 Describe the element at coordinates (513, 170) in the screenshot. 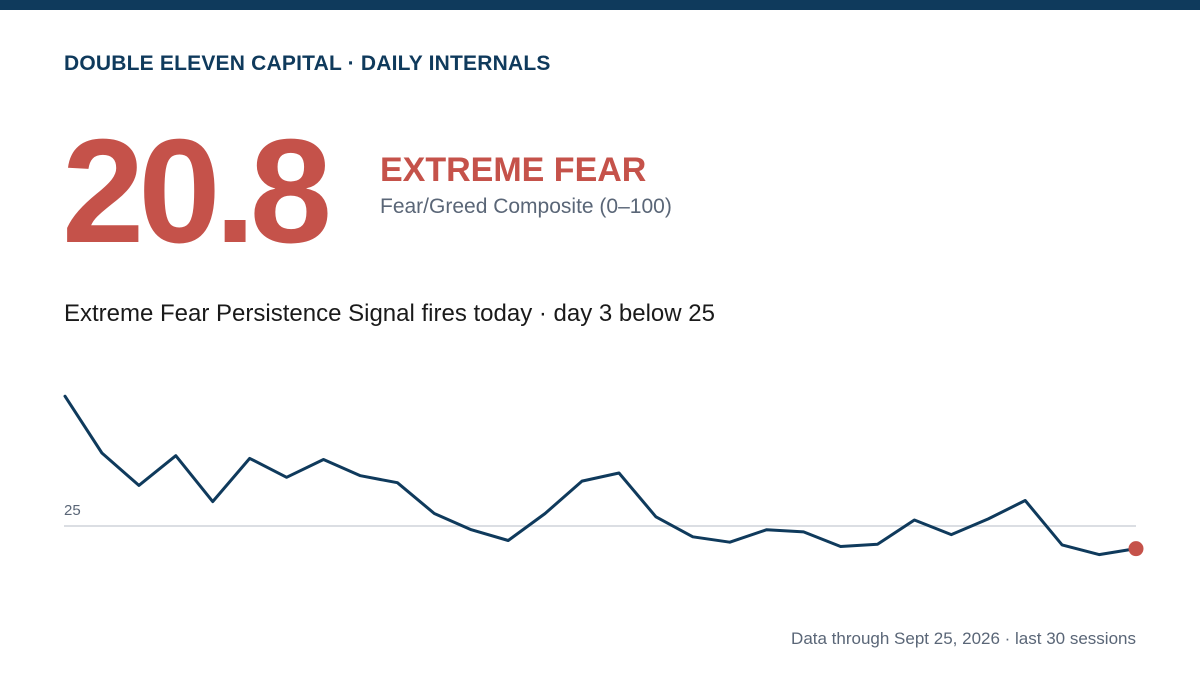

I see `sentiment-status: EXTREME FEAR` at that location.